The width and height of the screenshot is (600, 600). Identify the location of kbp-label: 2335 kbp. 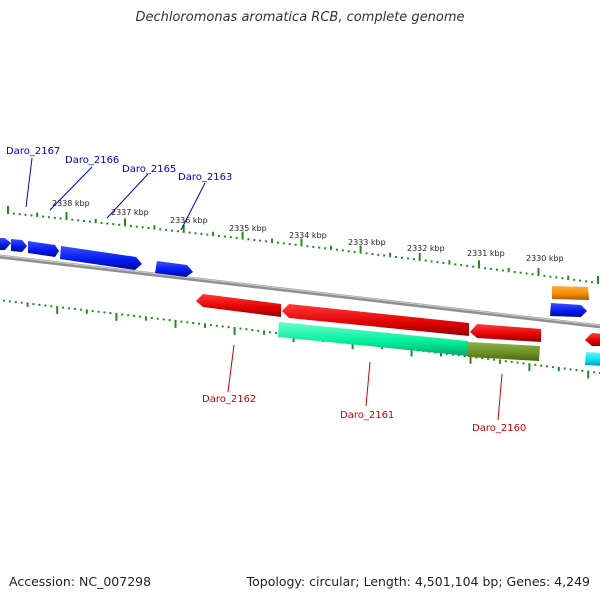
(248, 228).